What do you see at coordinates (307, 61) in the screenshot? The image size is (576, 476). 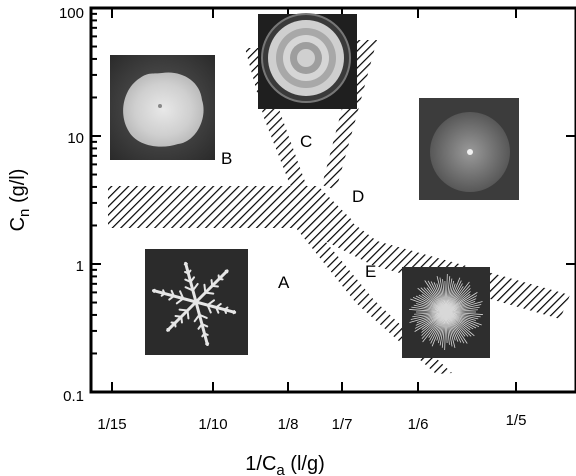 I see `region-C-colony-photo` at bounding box center [307, 61].